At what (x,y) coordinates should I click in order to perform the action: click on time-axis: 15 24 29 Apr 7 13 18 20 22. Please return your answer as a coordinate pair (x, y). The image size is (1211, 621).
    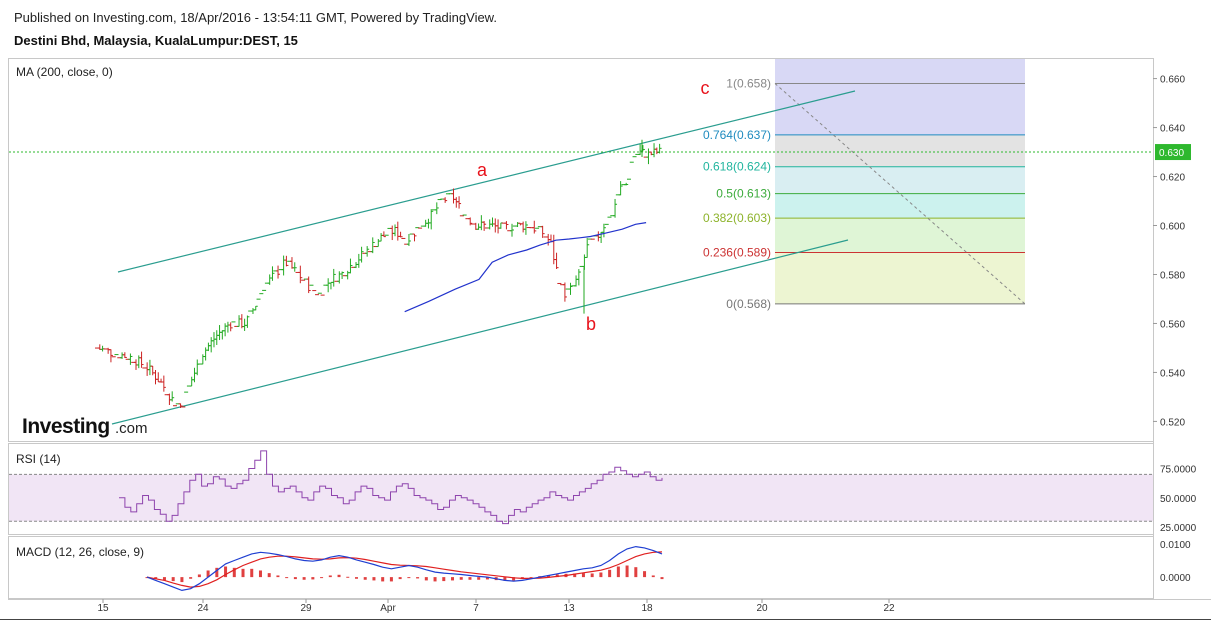
    Looking at the image, I should click on (496, 606).